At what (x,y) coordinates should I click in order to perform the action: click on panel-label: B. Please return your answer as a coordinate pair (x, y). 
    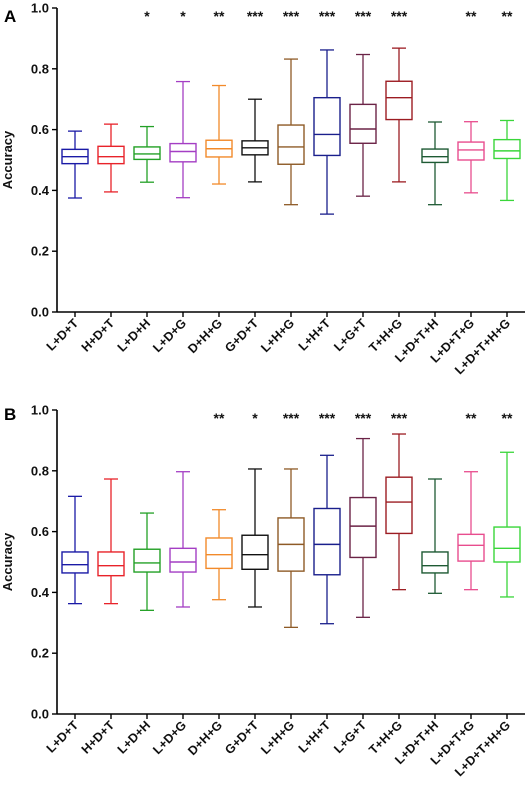
    Looking at the image, I should click on (10, 414).